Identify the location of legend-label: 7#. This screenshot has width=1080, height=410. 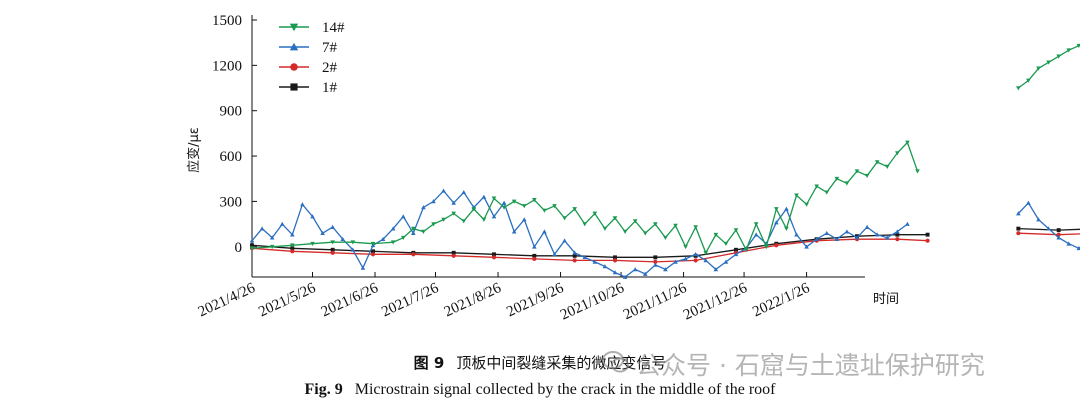
(330, 48).